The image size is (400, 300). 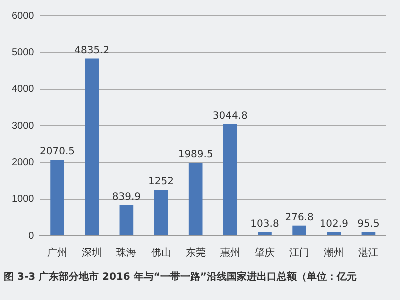 What do you see at coordinates (368, 252) in the screenshot?
I see `x-tick-label: 湛江` at bounding box center [368, 252].